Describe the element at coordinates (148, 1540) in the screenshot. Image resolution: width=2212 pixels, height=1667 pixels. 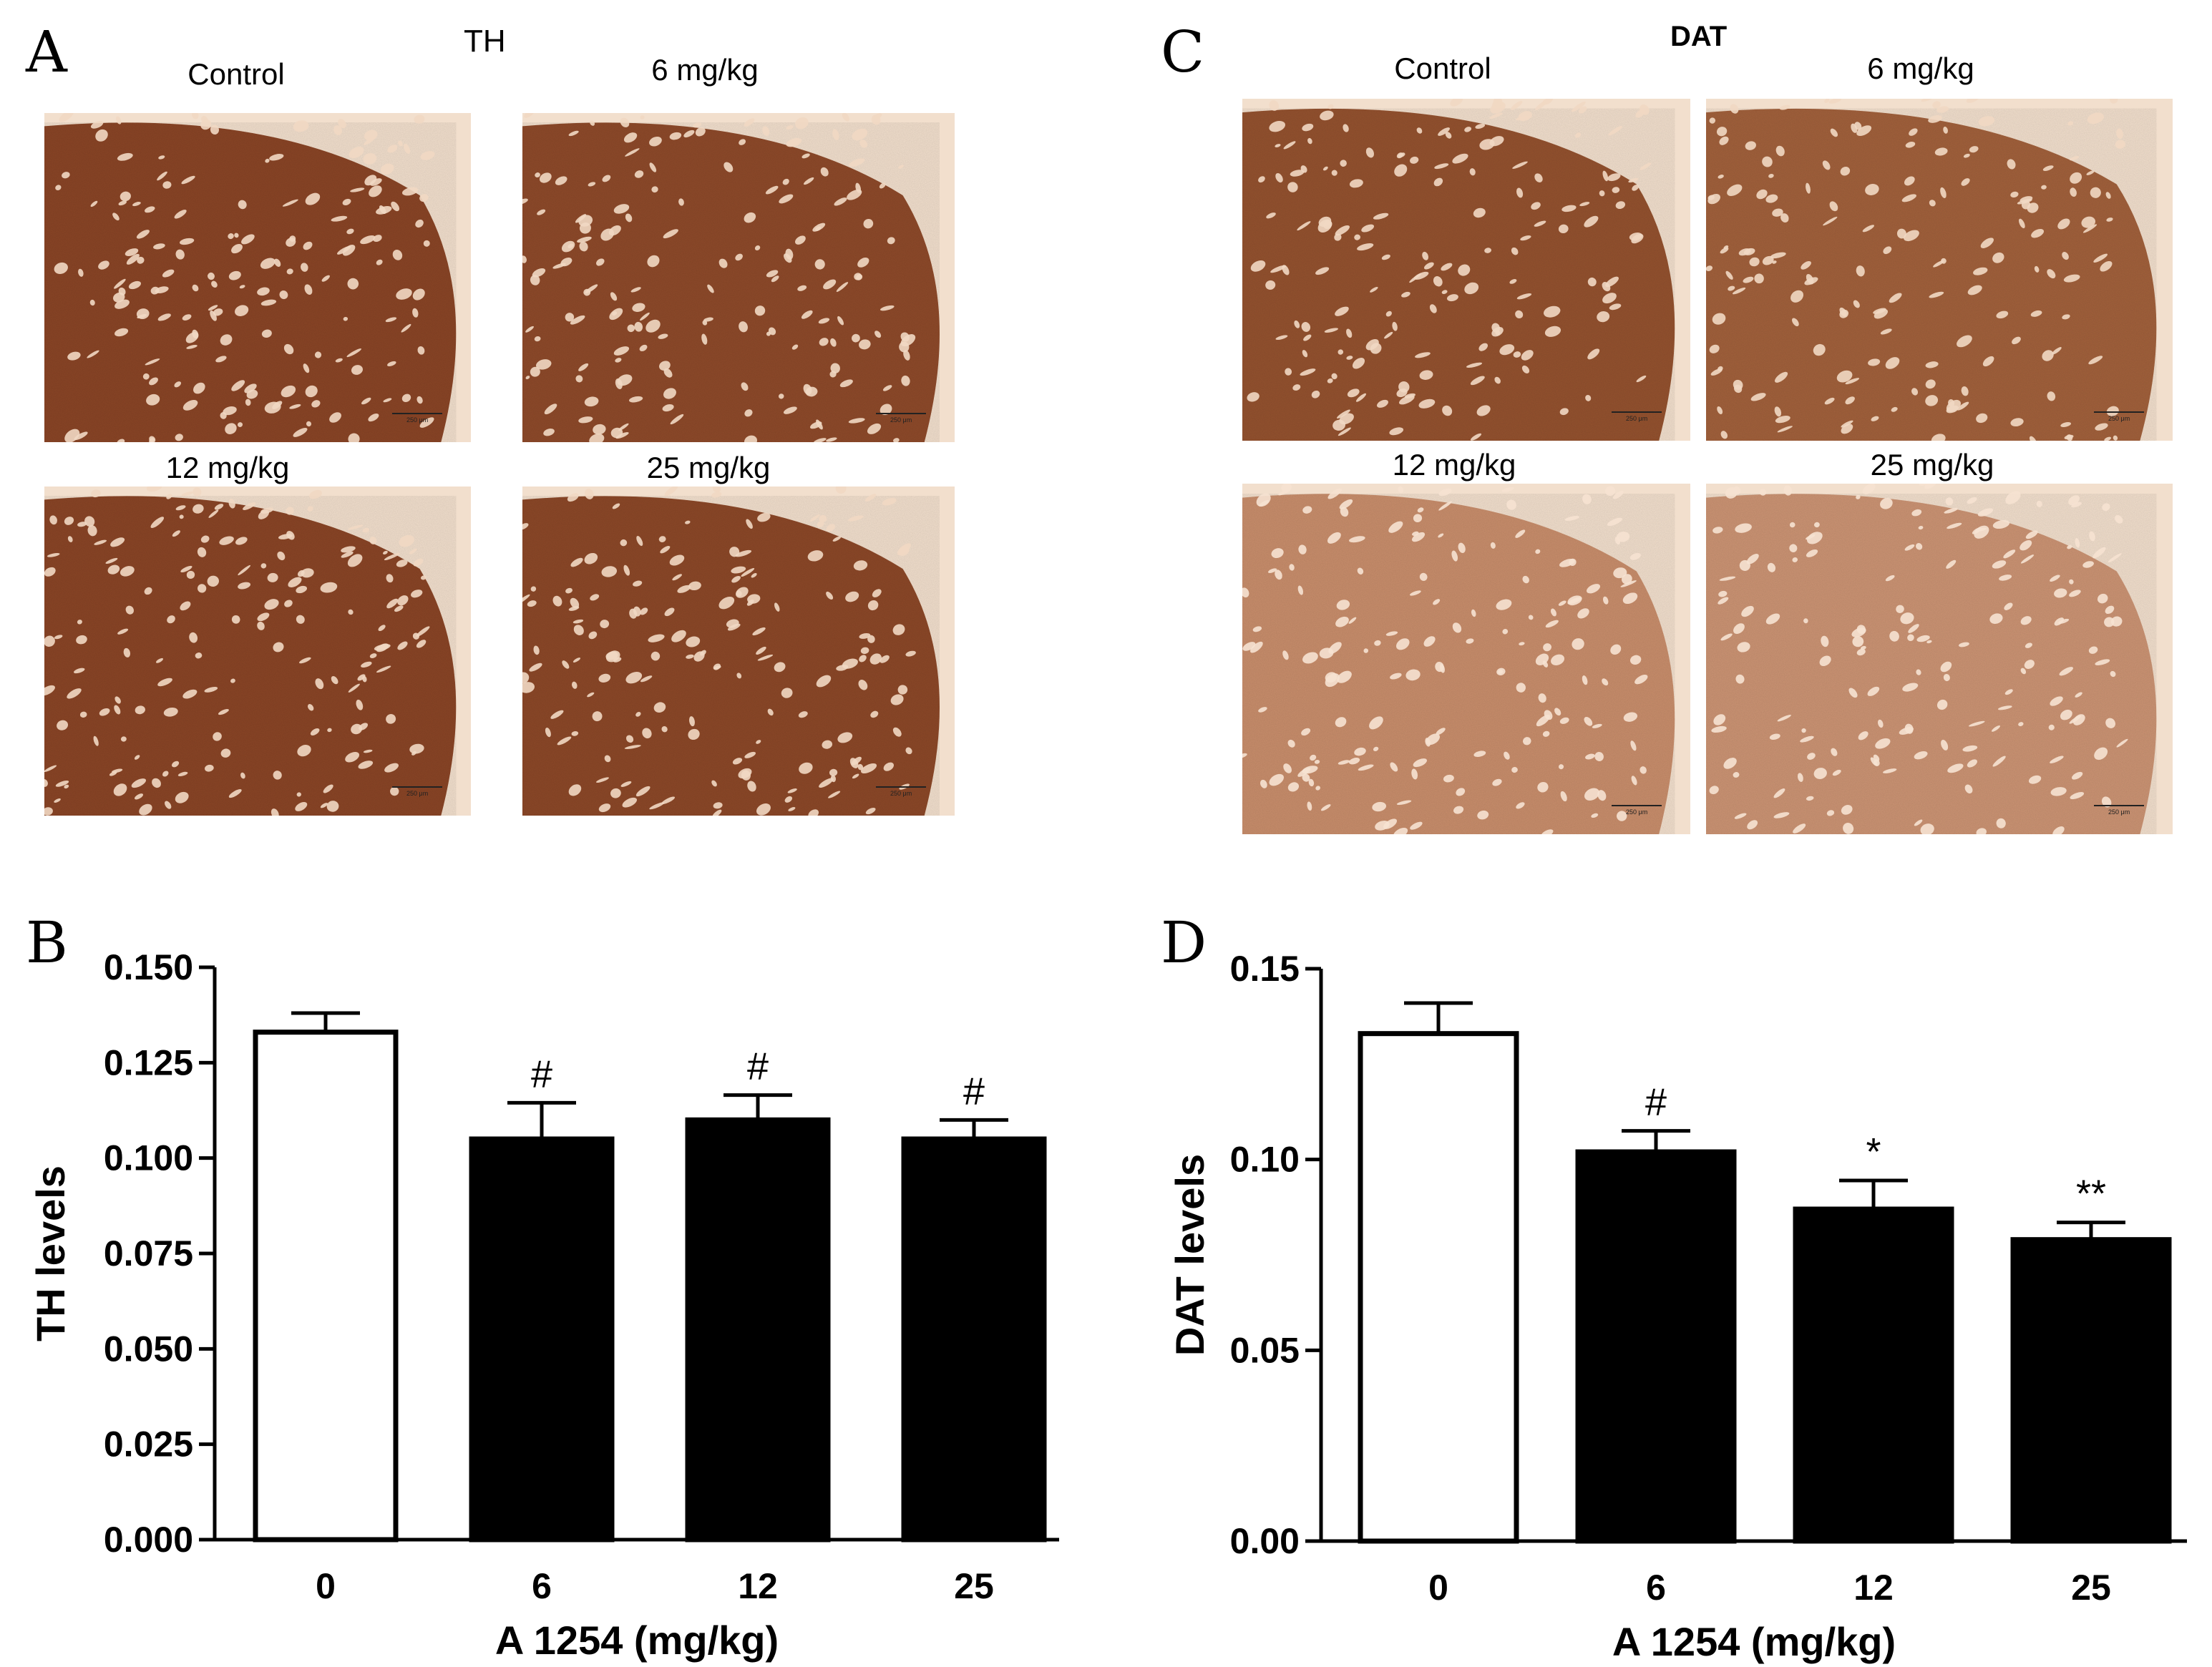
I see `y-tick-label: 0.000` at that location.